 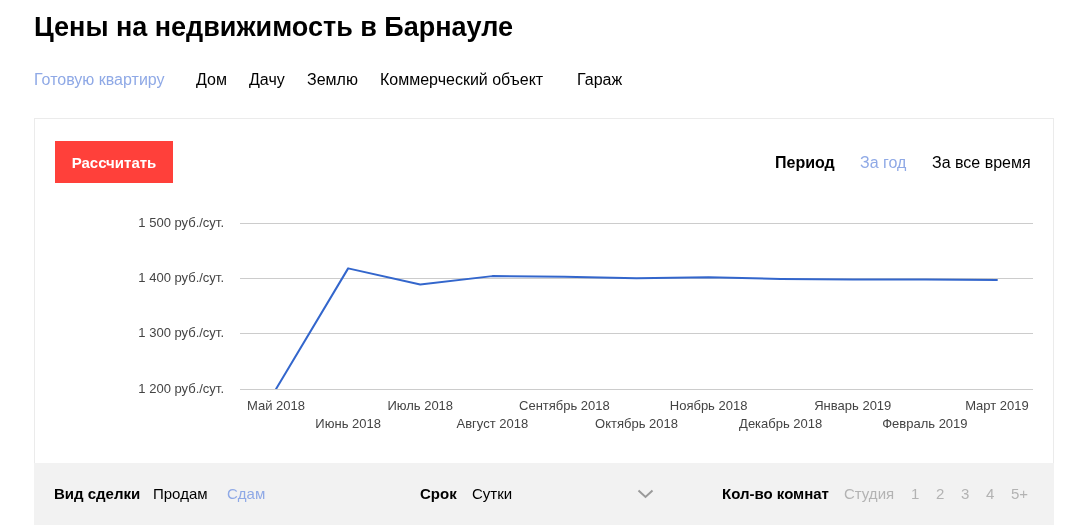 I want to click on tab: Готовую квартиру, so click(x=99, y=80).